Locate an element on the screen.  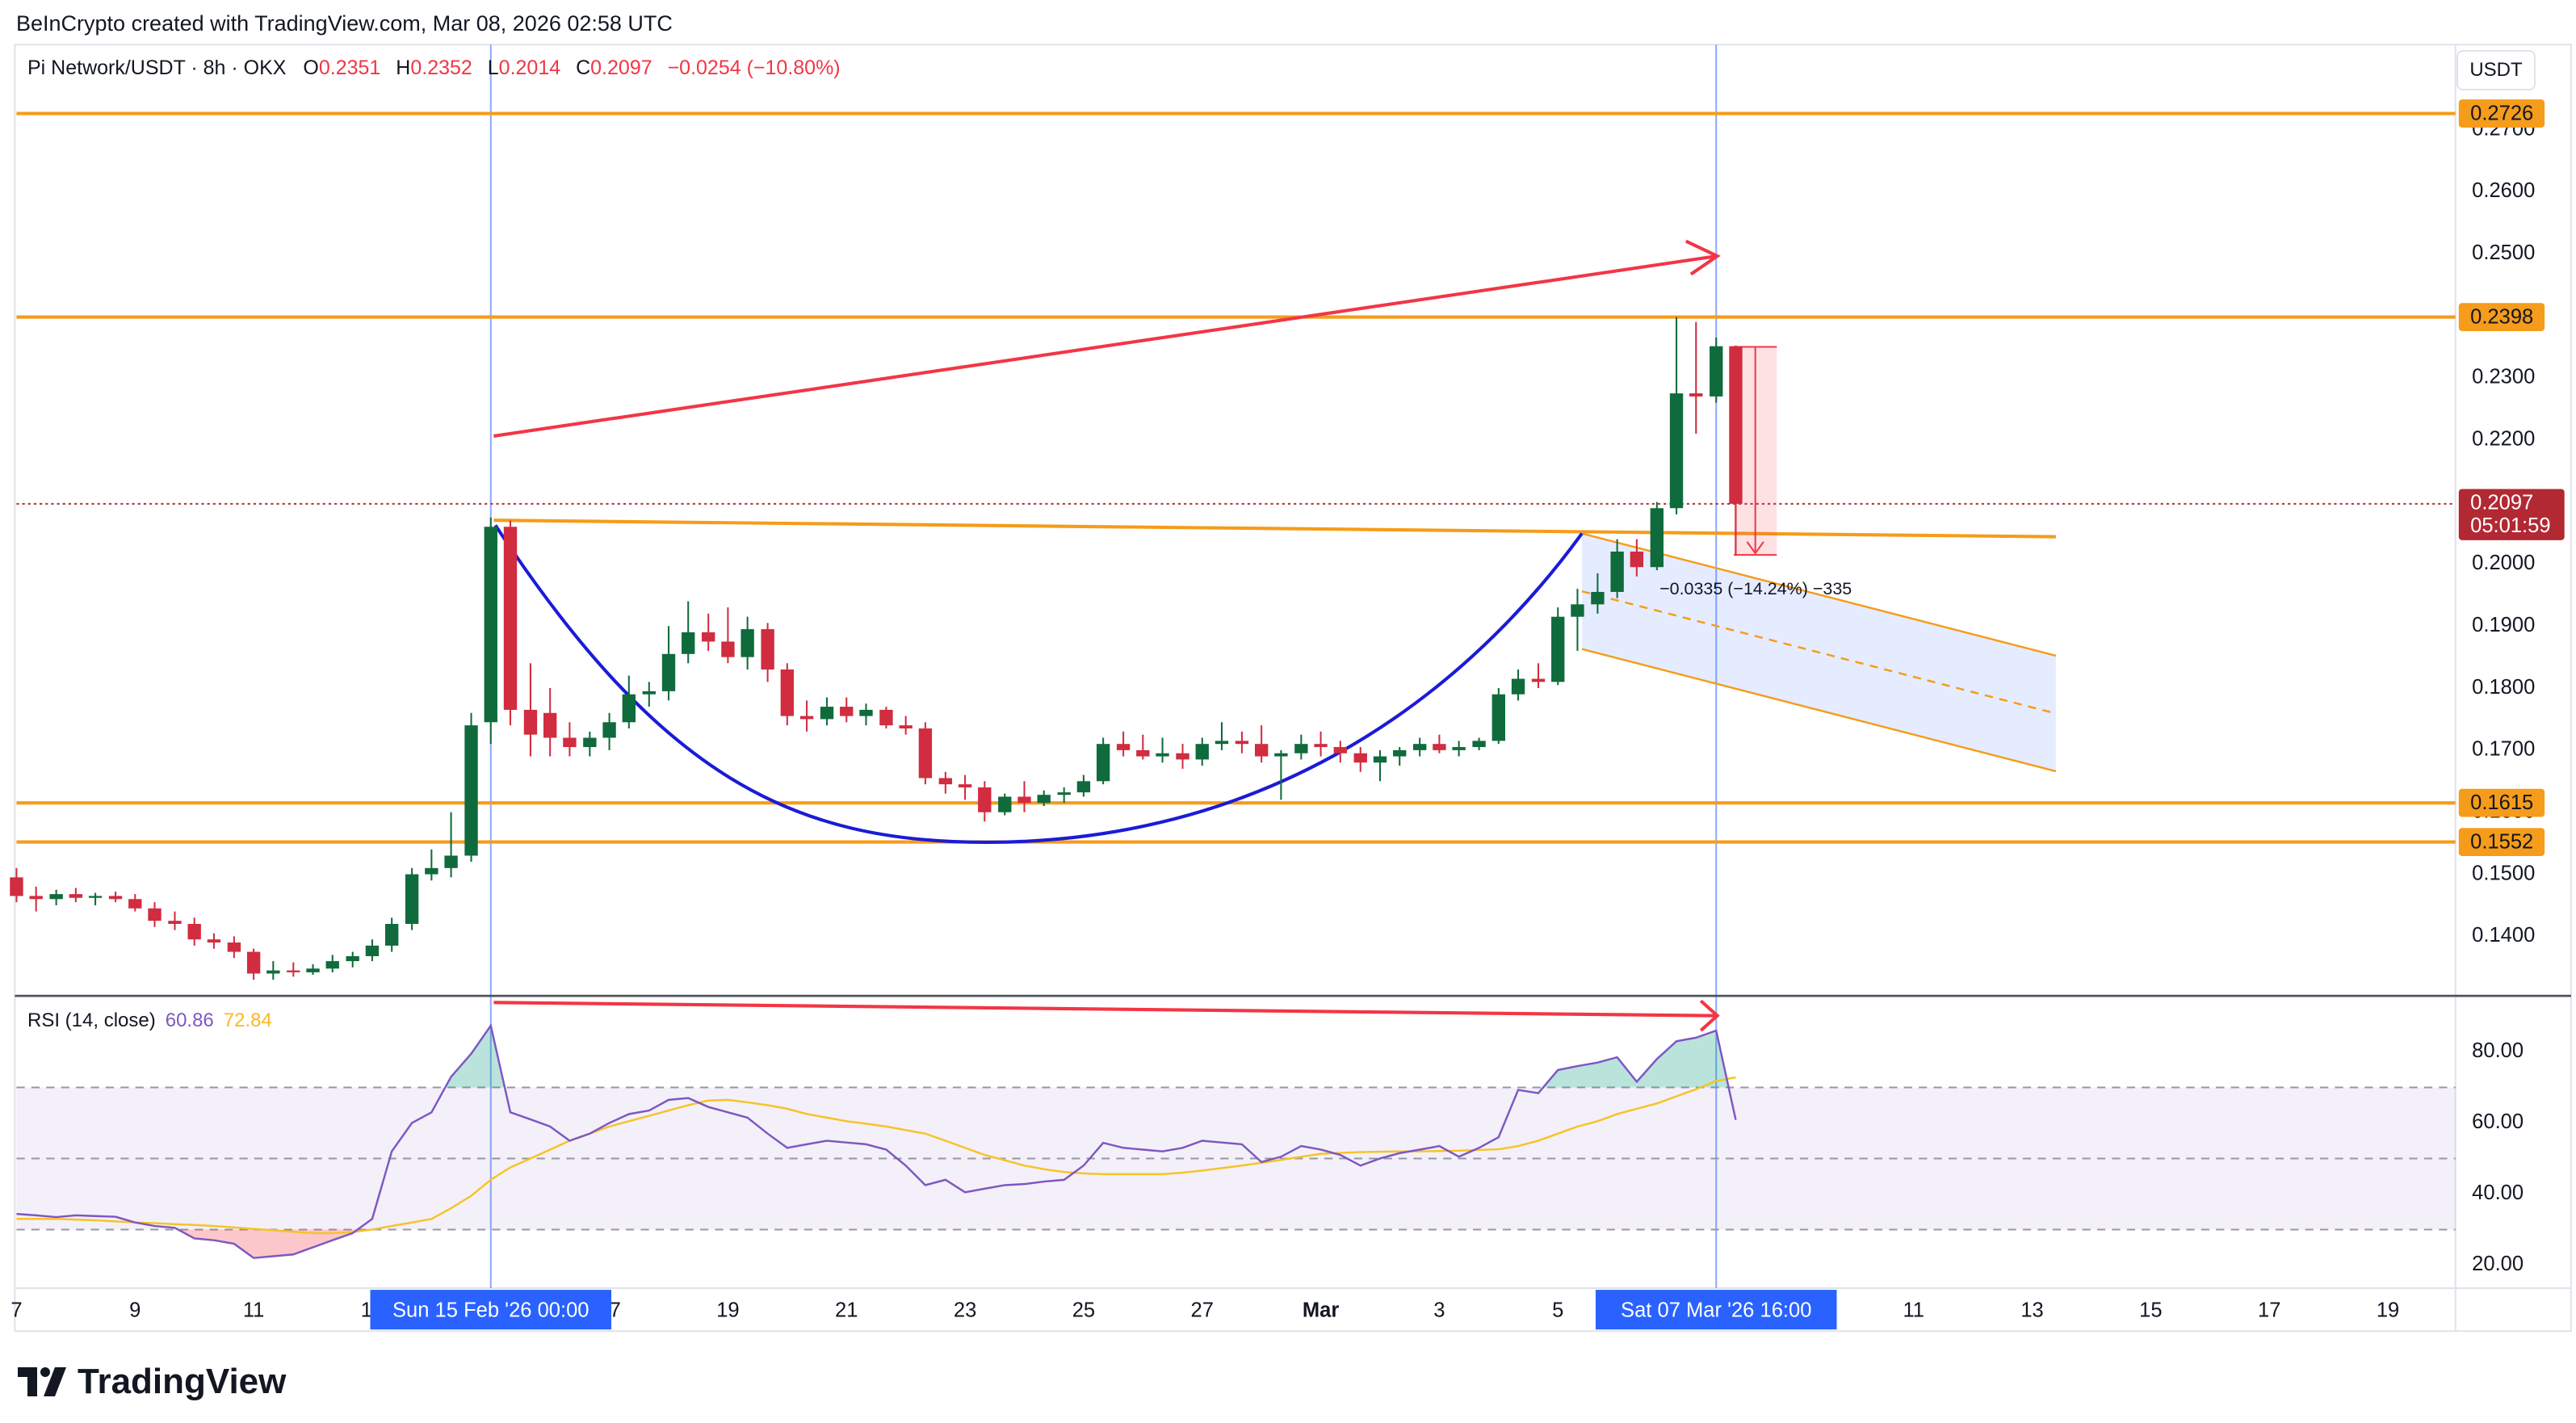
logo-icon is located at coordinates (42, 1381).